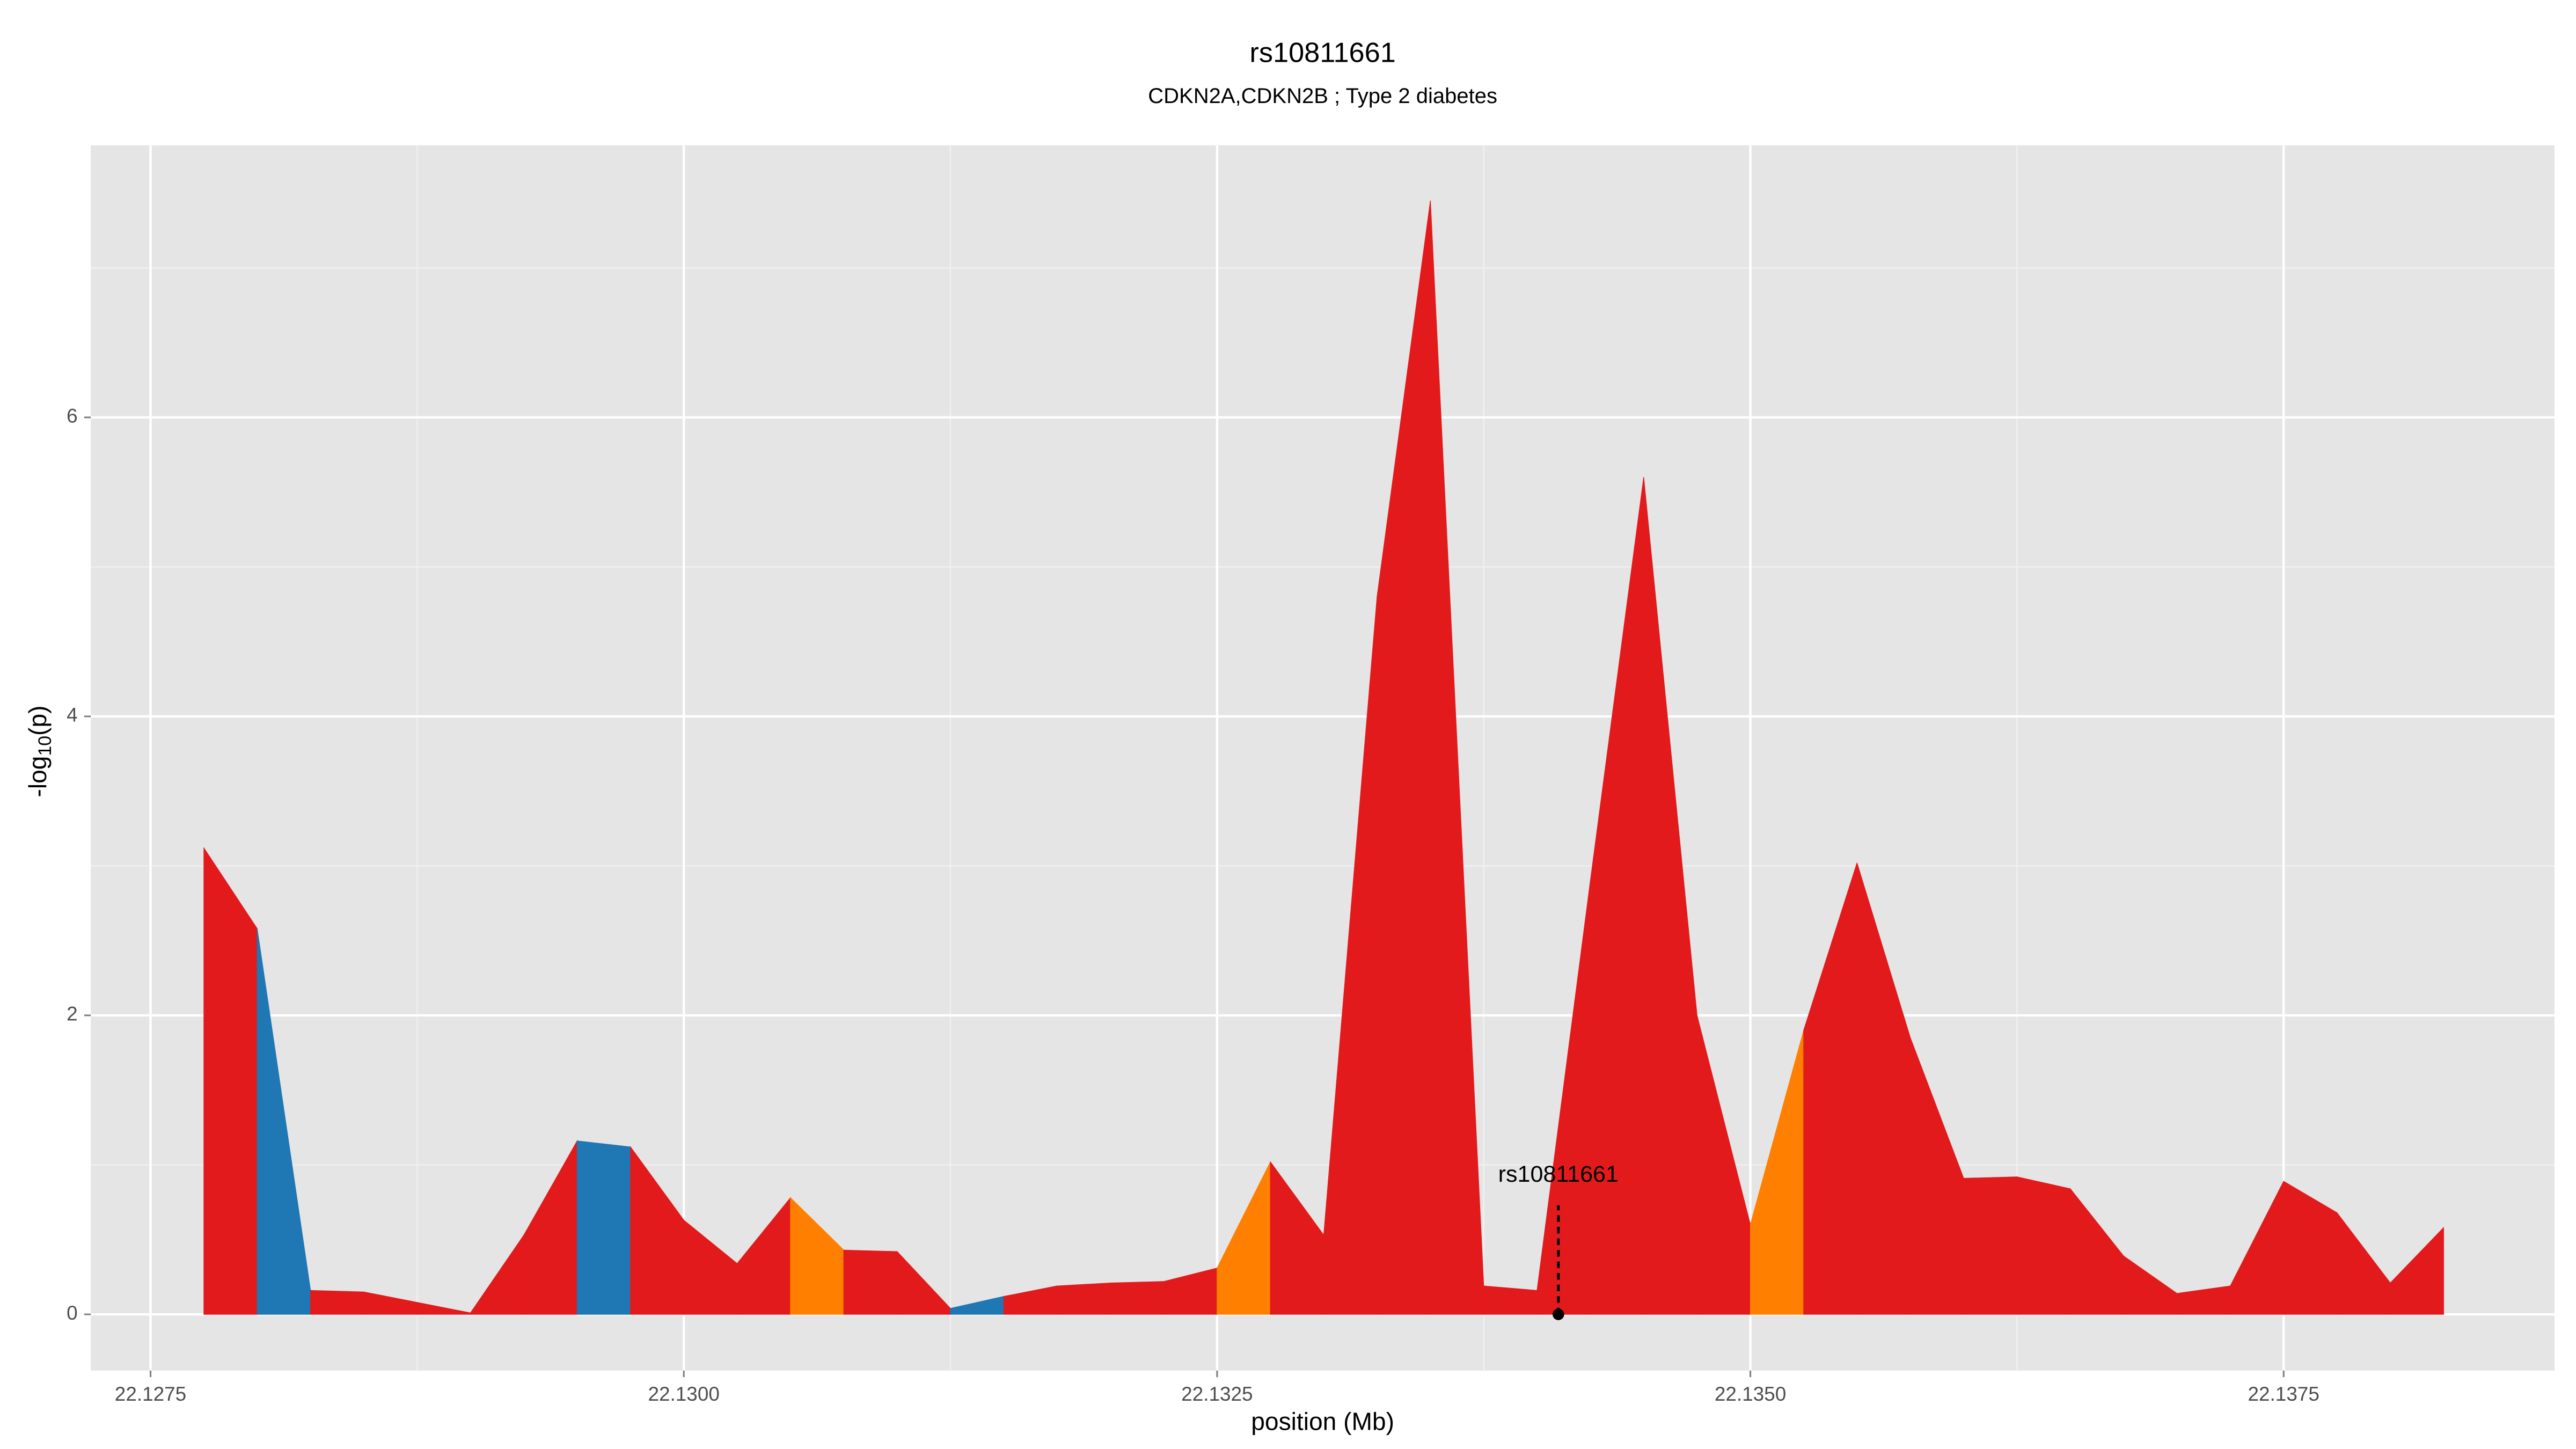 Image resolution: width=2576 pixels, height=1449 pixels. What do you see at coordinates (2283, 1394) in the screenshot?
I see `x-tick-label: 22.1375` at bounding box center [2283, 1394].